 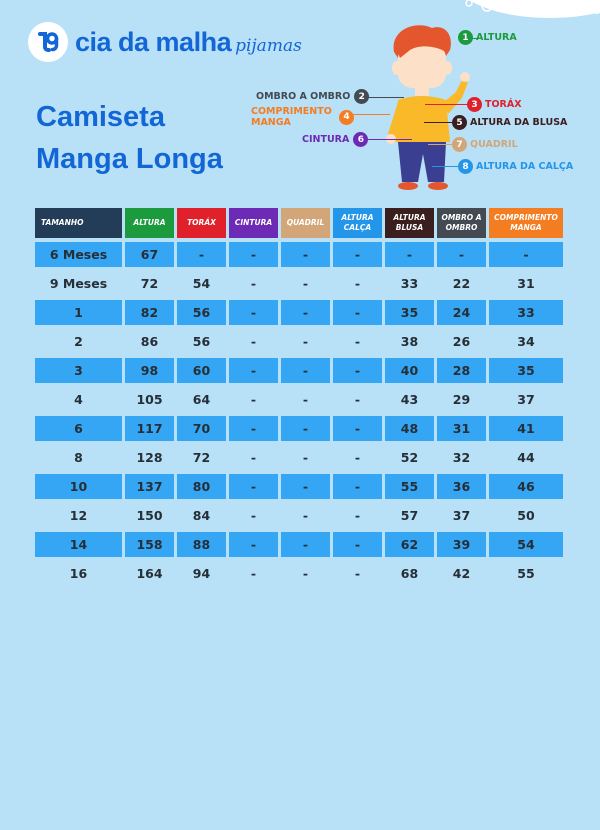 I want to click on page-title: Camiseta Manga Longa, so click(x=129, y=138).